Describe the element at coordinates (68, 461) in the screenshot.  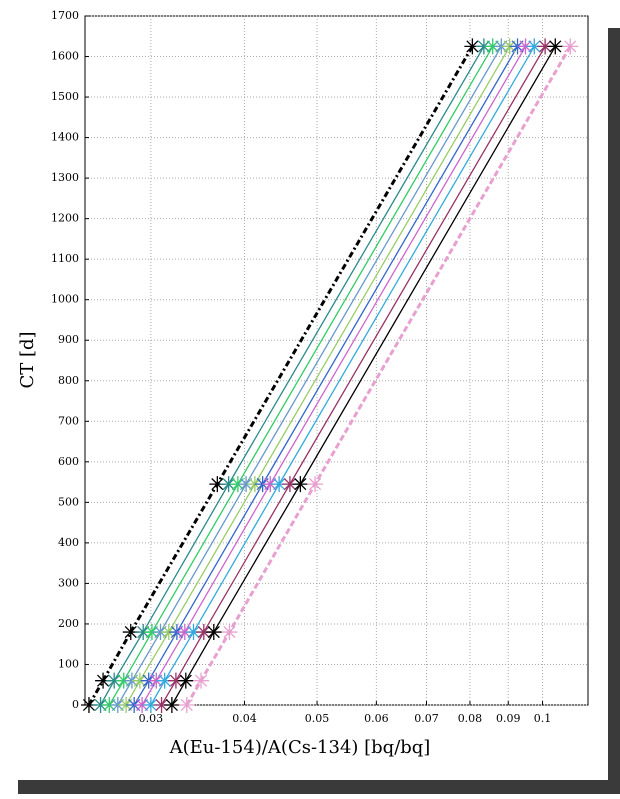
I see `y-tick-label: 600` at that location.